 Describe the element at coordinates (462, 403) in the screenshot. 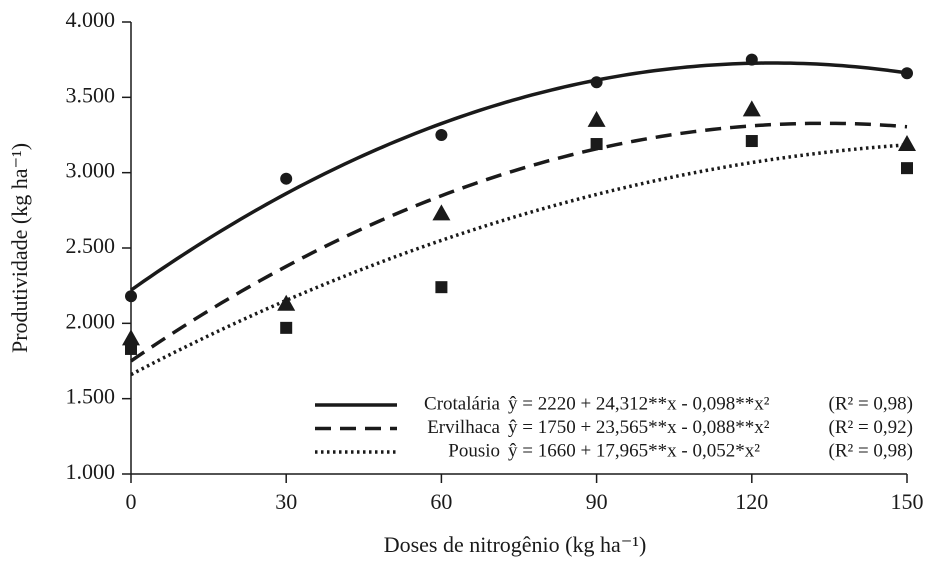

I see `legend-label: Crotalária` at that location.